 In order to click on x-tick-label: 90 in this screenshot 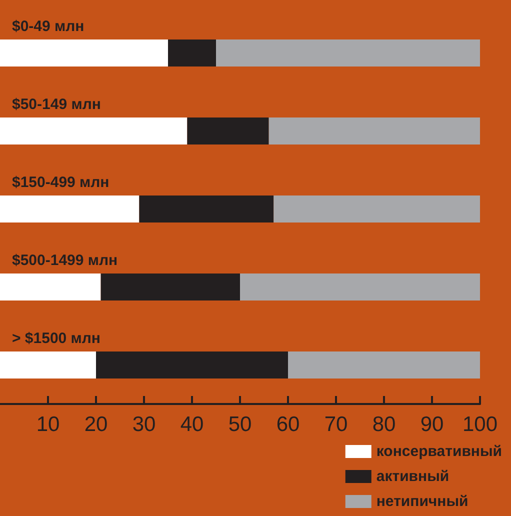, I will do `click(432, 424)`.